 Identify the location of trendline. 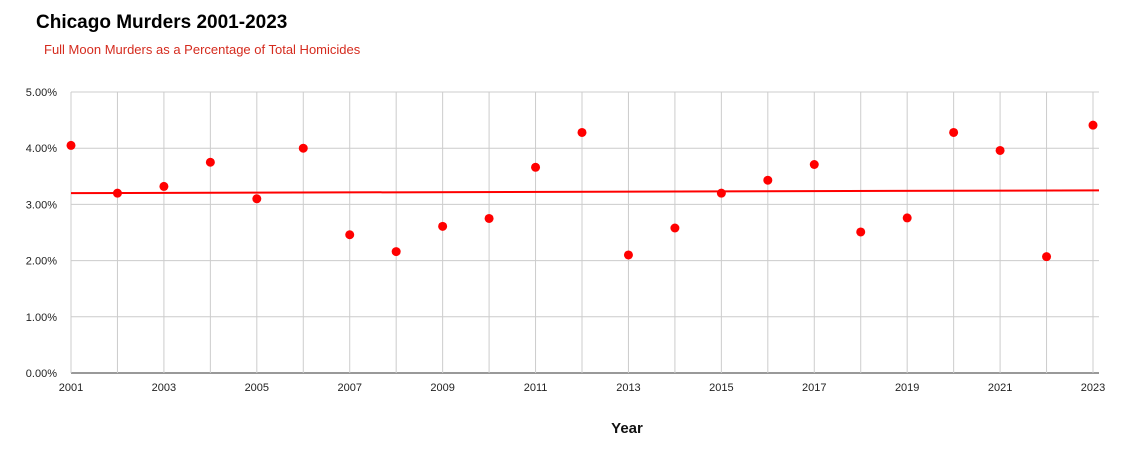
(585, 192).